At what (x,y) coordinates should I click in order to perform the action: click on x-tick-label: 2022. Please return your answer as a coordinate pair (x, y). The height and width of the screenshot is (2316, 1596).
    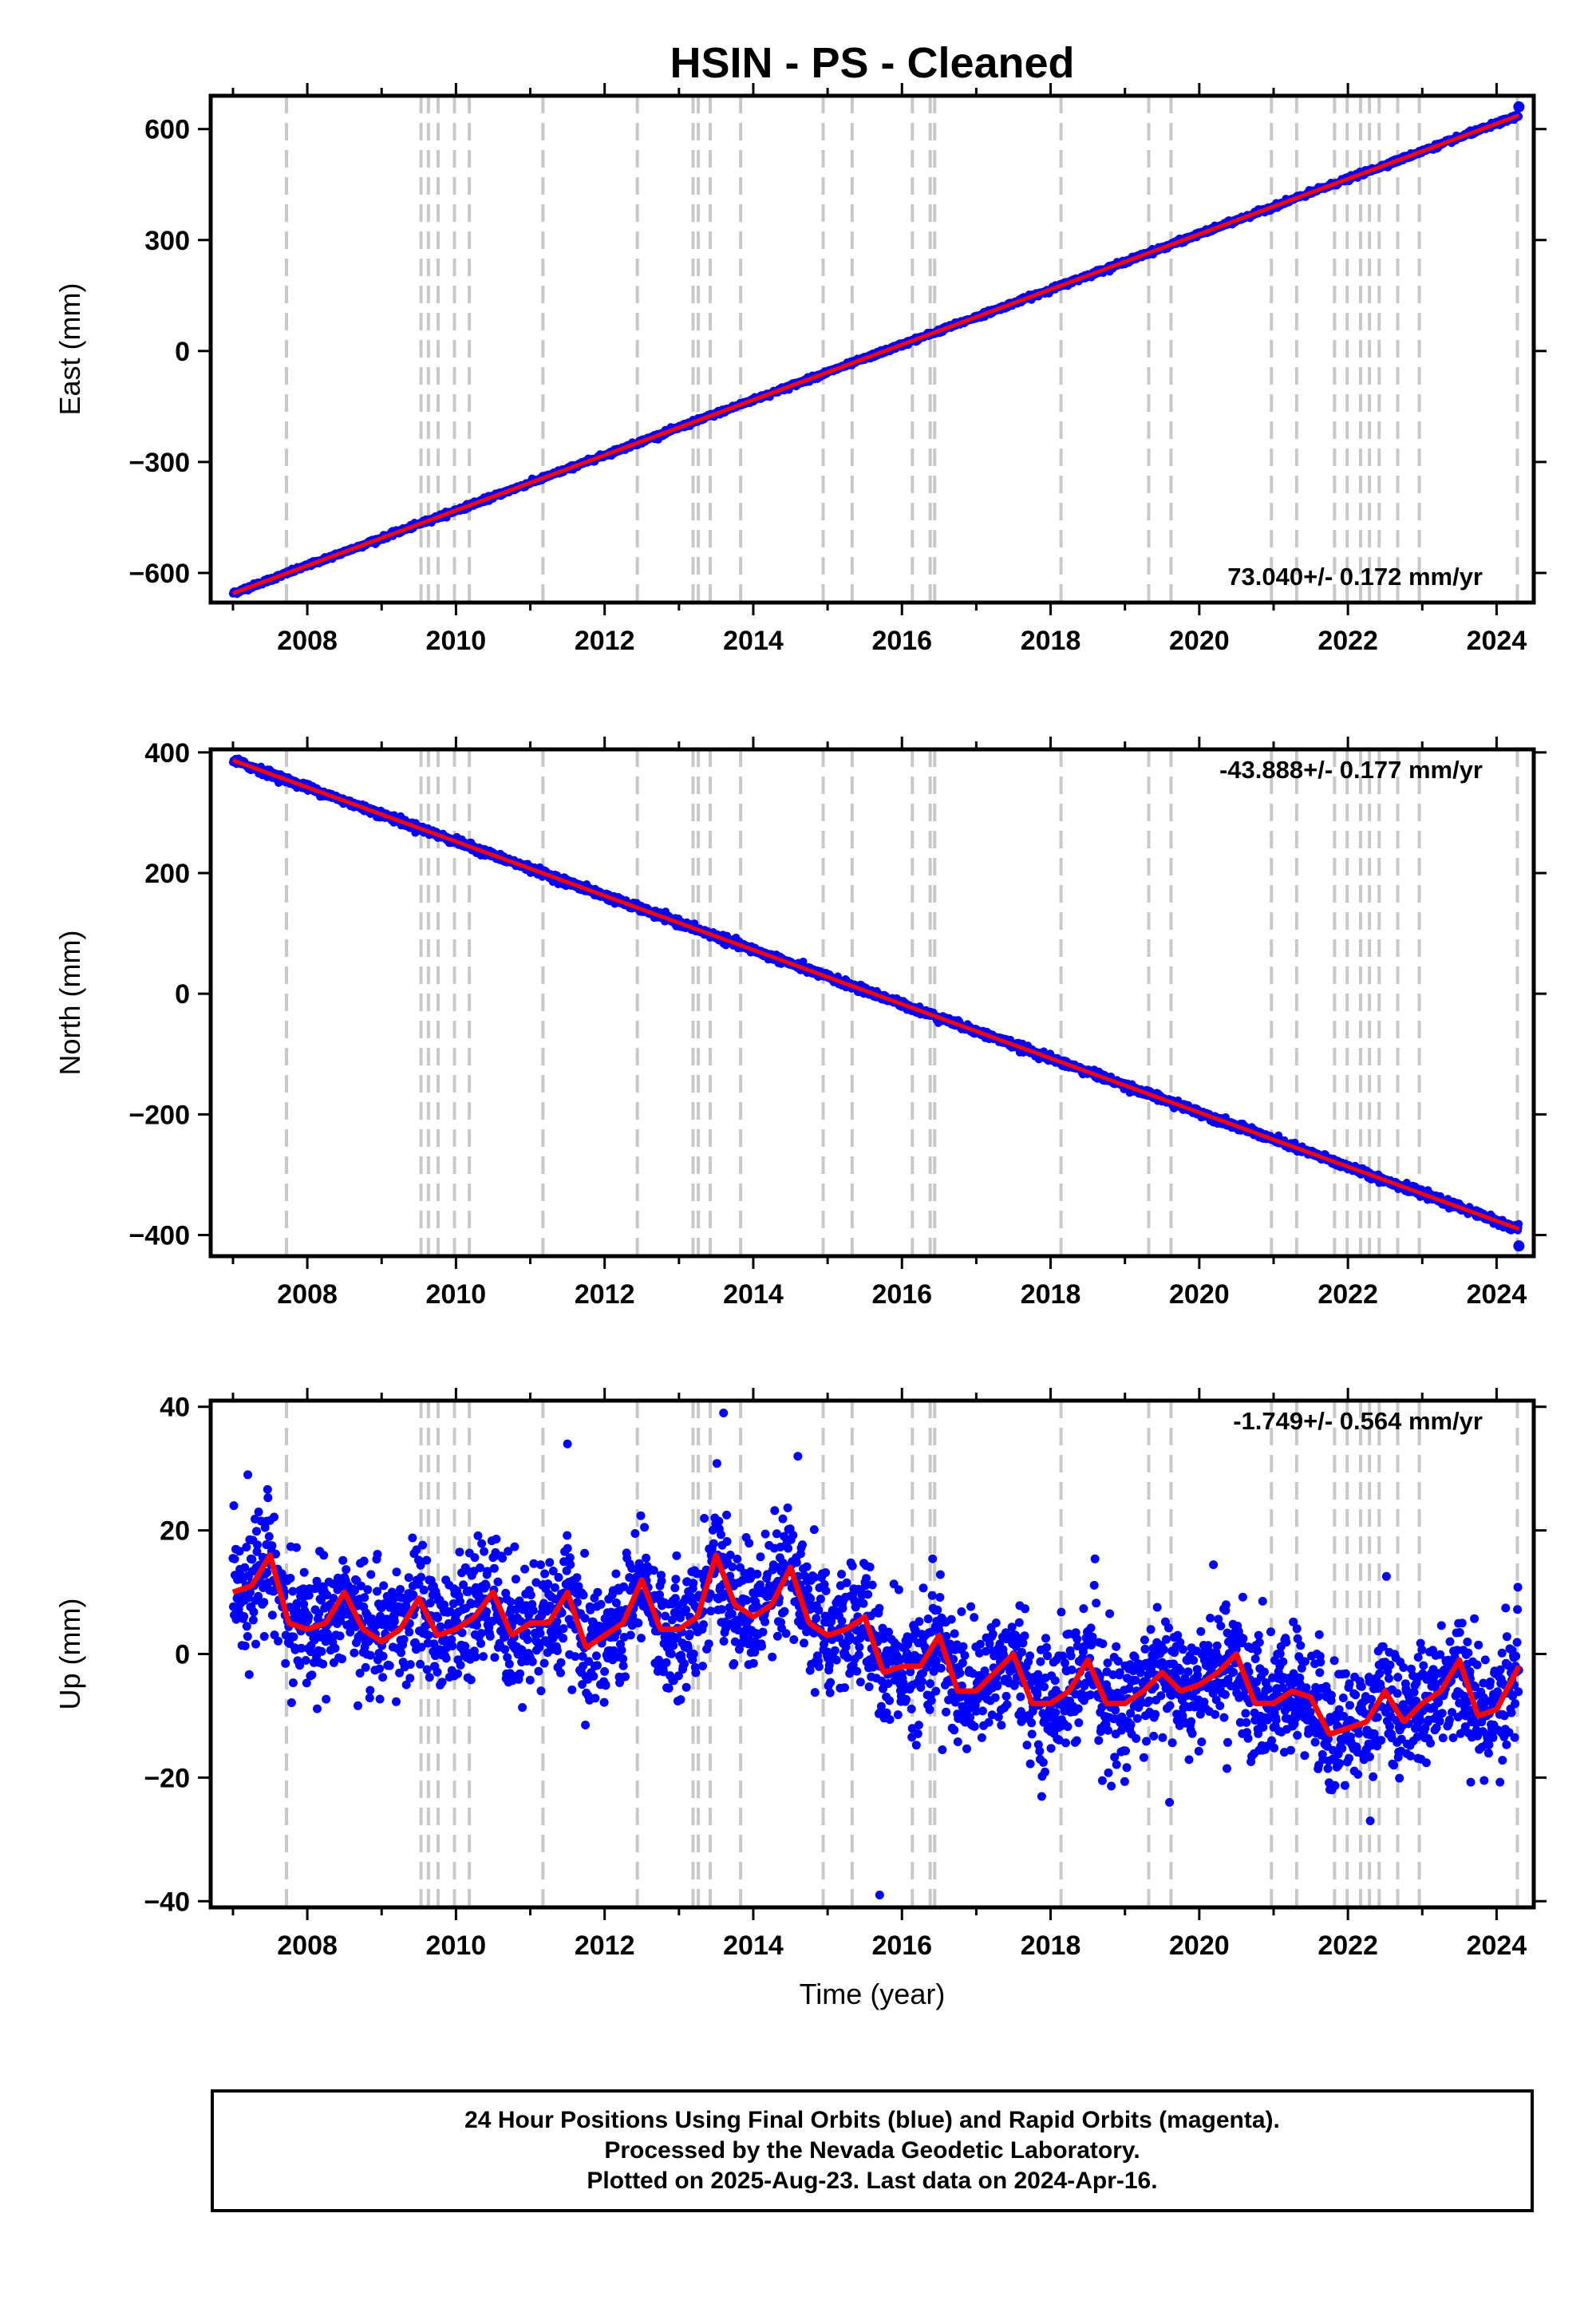
    Looking at the image, I should click on (1347, 641).